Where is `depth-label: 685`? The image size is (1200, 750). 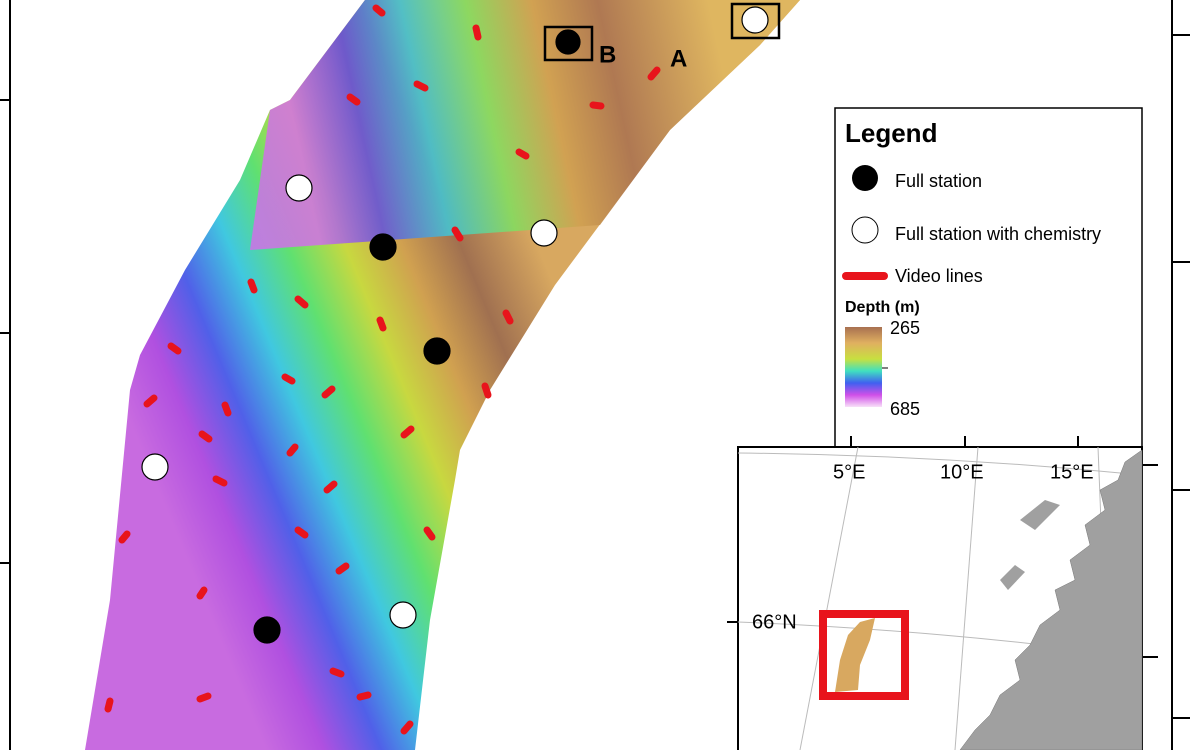
depth-label: 685 is located at coordinates (905, 409).